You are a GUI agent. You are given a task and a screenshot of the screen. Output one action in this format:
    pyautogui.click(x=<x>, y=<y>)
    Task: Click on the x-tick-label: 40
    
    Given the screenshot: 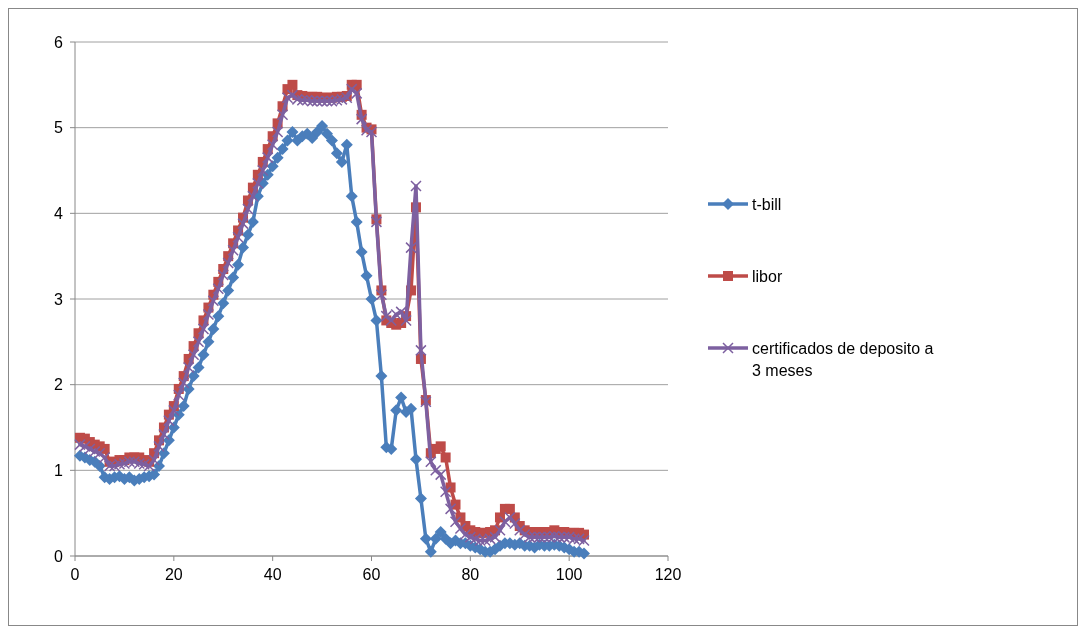 What is the action you would take?
    pyautogui.click(x=272, y=574)
    